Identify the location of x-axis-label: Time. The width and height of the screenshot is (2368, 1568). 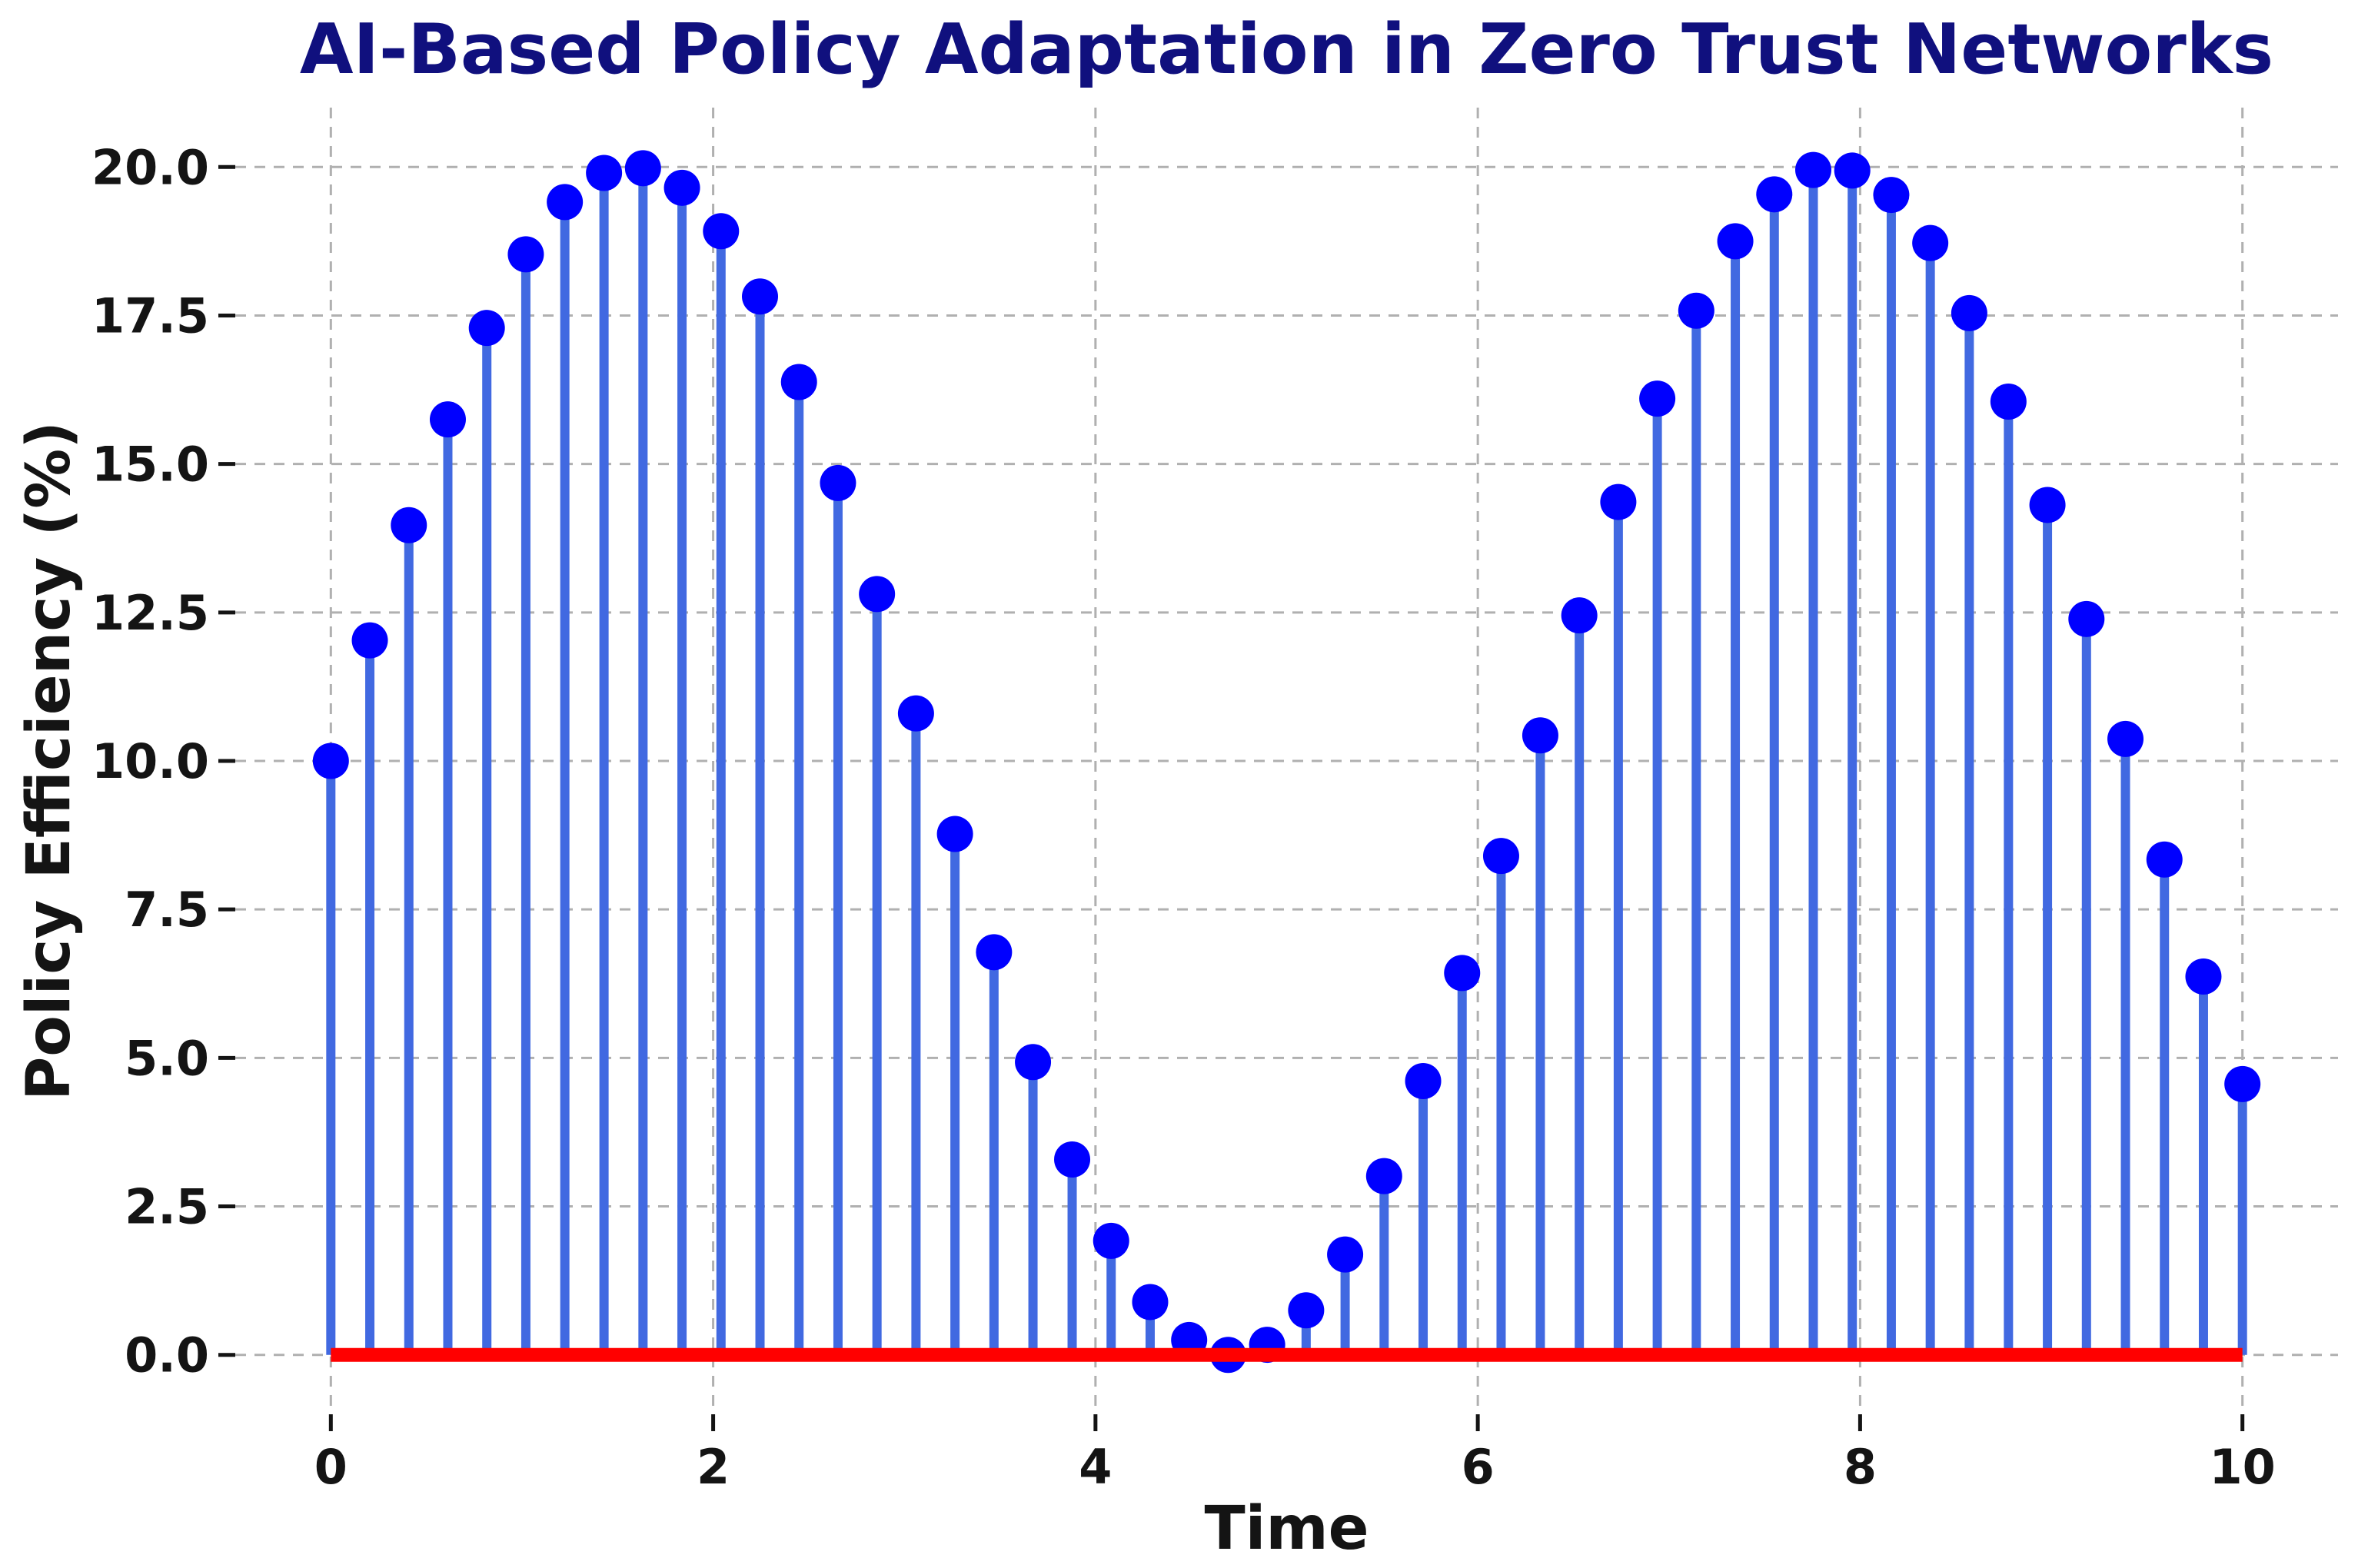
(1286, 1528).